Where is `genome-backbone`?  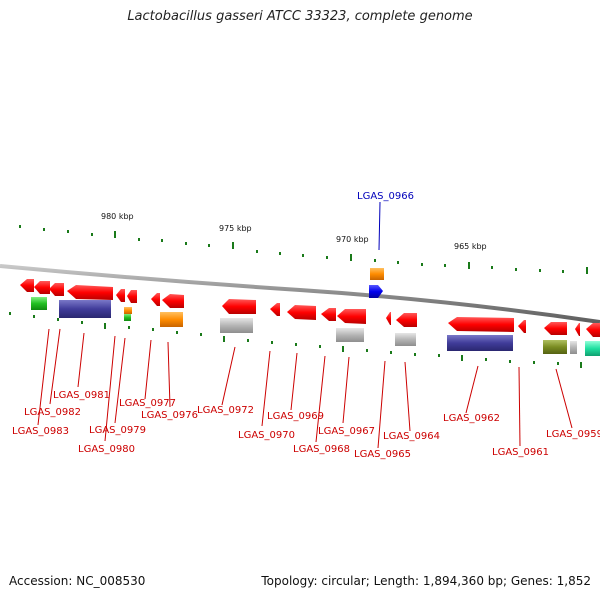 genome-backbone is located at coordinates (300, 294).